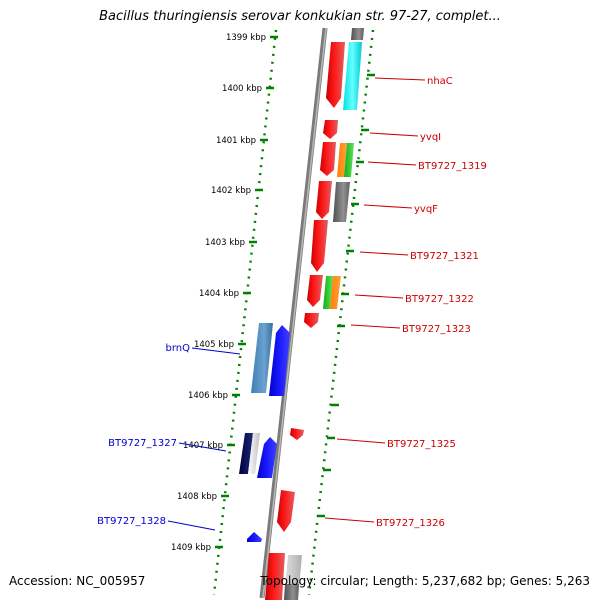 This screenshot has width=600, height=600. What do you see at coordinates (352, 76) in the screenshot?
I see `gene-nhaC-cyan` at bounding box center [352, 76].